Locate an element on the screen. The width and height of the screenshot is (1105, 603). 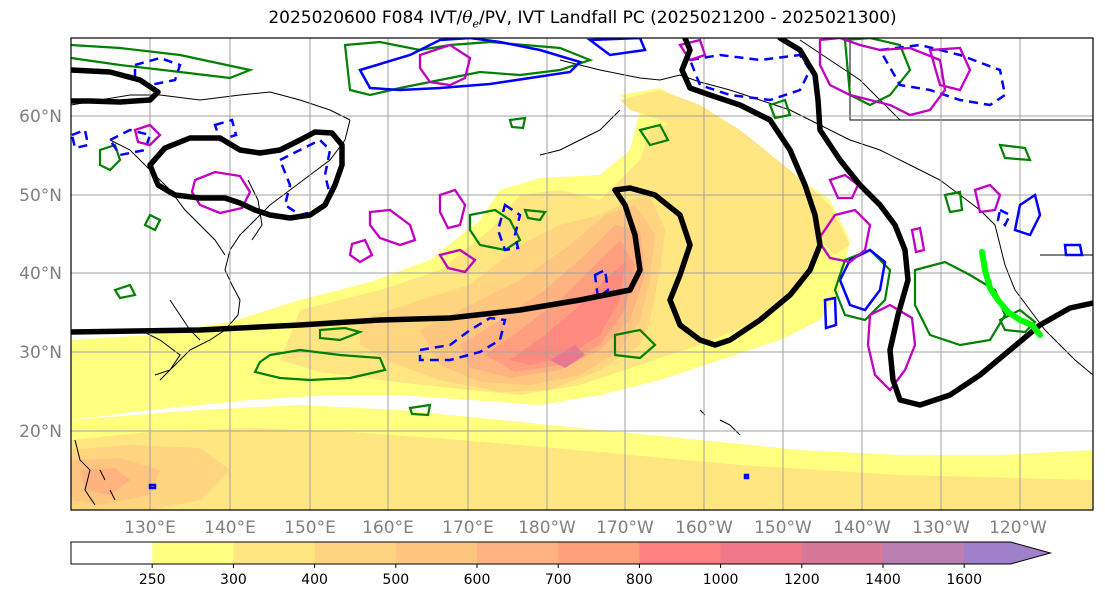
lon-label: 140°E is located at coordinates (230, 528).